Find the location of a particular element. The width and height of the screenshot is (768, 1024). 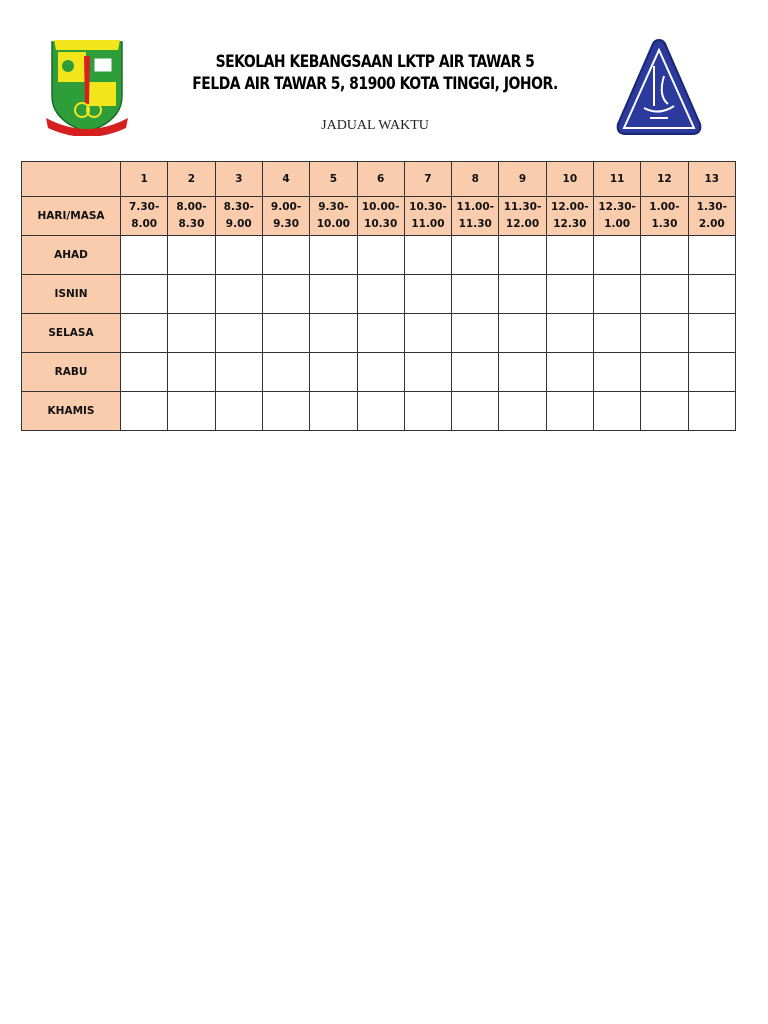

time-end: 1.30 is located at coordinates (664, 224).